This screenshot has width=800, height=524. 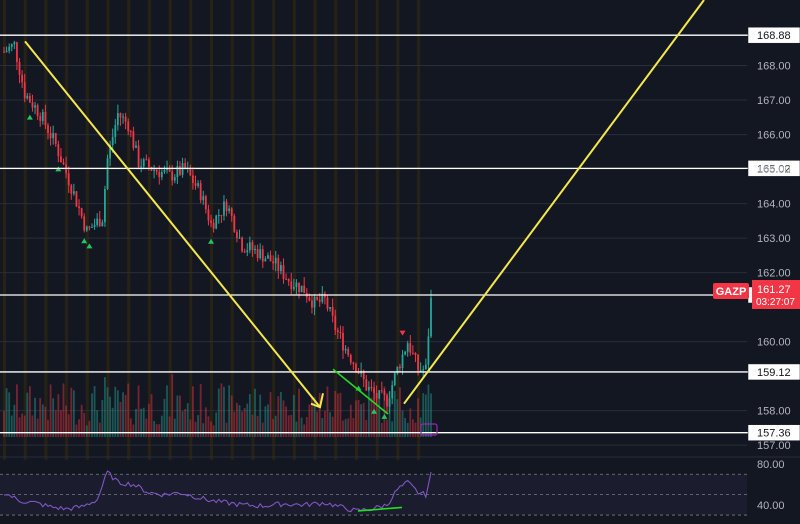 I want to click on sell-signal-icon, so click(x=402, y=333).